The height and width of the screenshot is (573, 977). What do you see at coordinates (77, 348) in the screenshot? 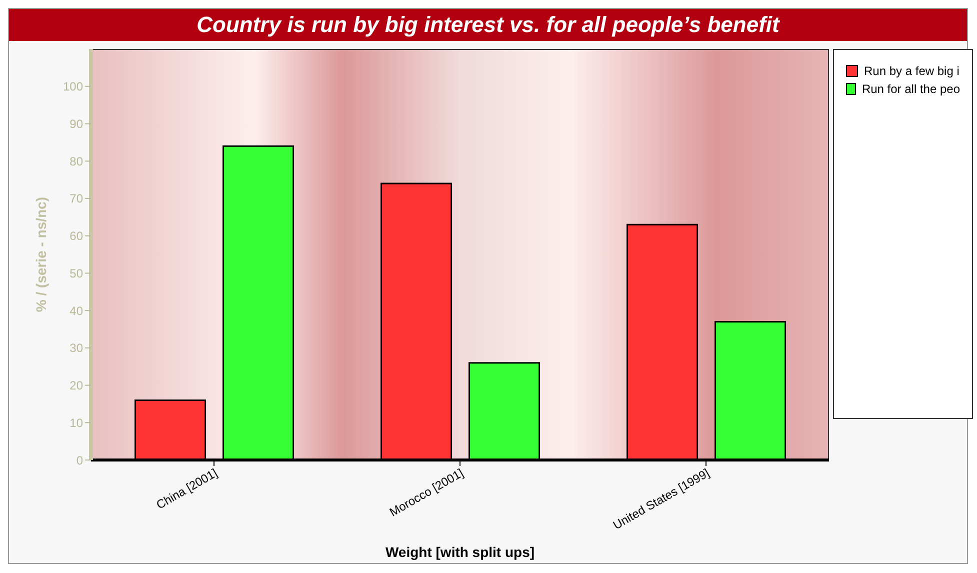
I see `y-tick-label: 30` at bounding box center [77, 348].